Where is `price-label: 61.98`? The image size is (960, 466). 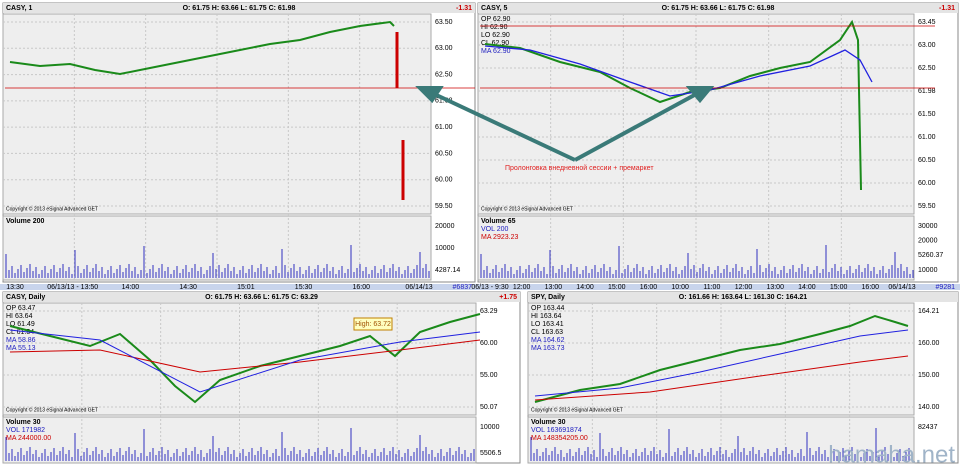
price-label: 61.98 is located at coordinates (927, 91).